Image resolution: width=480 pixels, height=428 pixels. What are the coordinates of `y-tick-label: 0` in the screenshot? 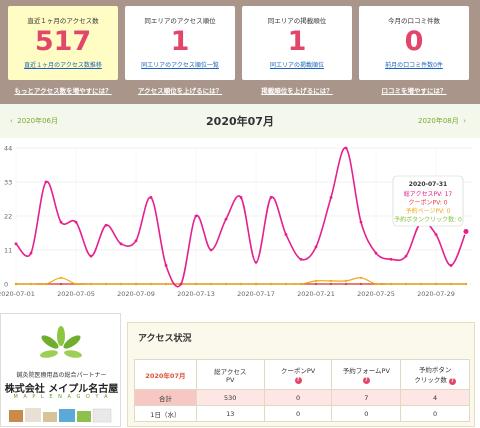 It's located at (6, 285).